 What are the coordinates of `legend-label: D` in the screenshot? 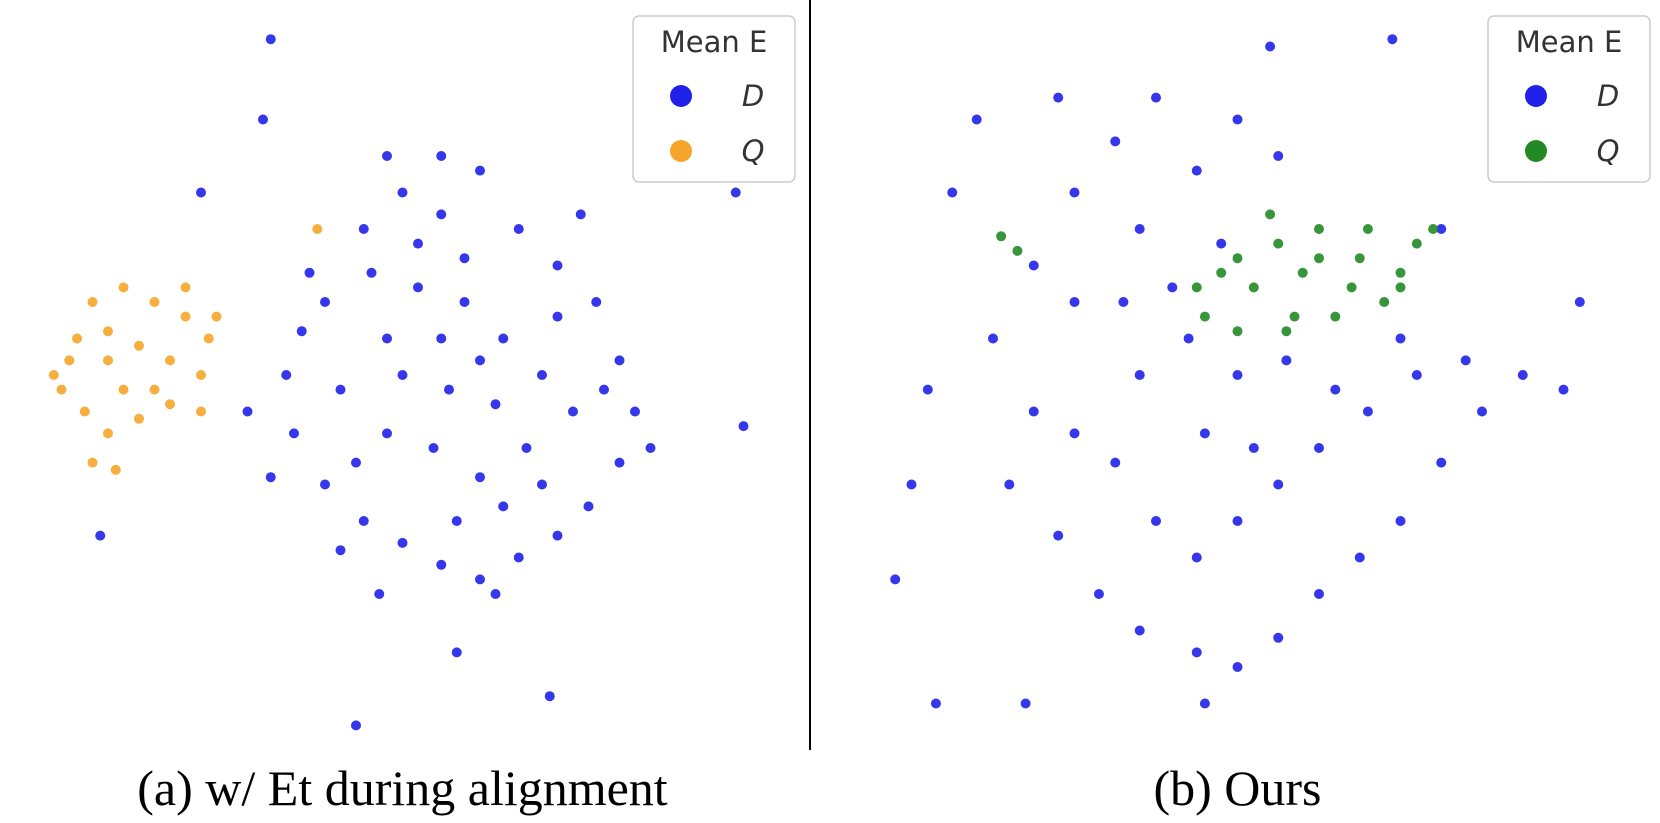 It's located at (753, 96).